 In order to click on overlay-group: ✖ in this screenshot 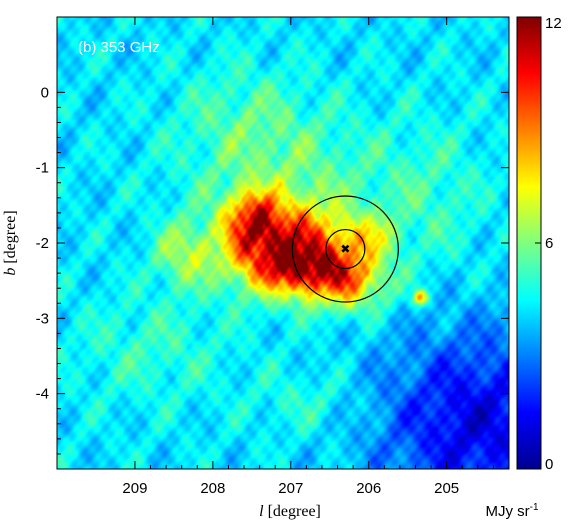, I will do `click(345, 249)`.